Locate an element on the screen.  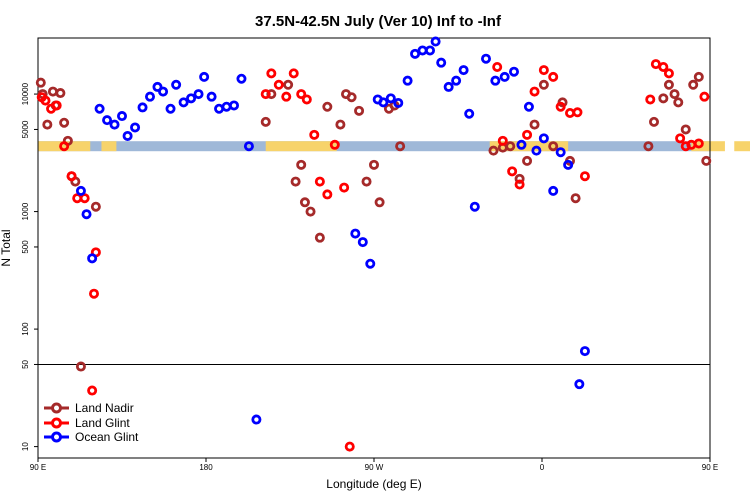
legend: Land Nadir Land Glint Ocean Glint is located at coordinates (91, 422).